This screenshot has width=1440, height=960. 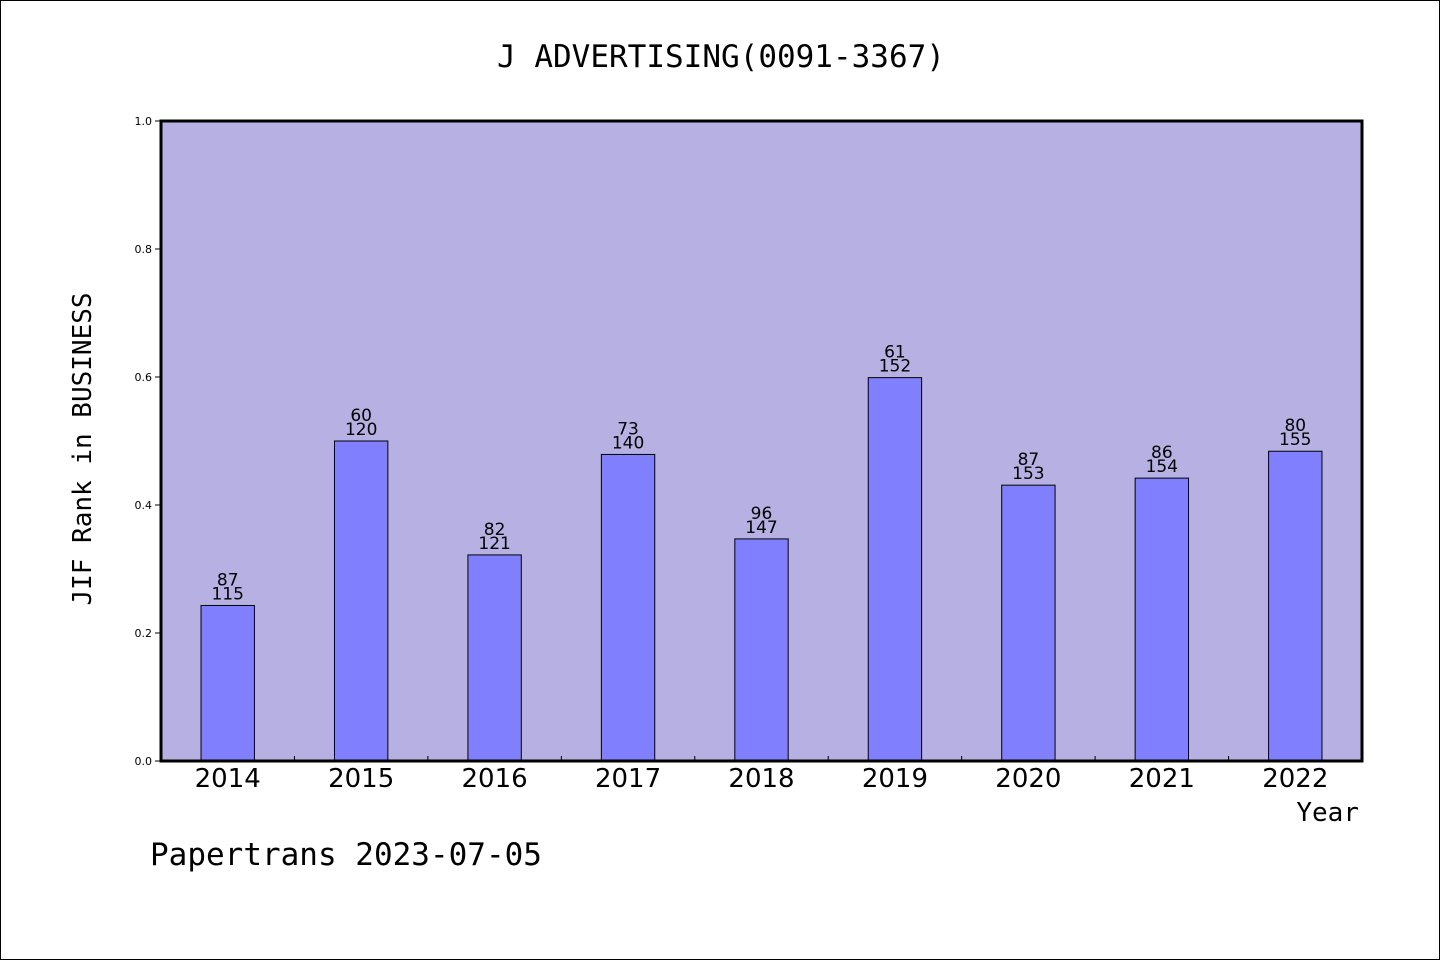 What do you see at coordinates (1162, 619) in the screenshot?
I see `bar-2021` at bounding box center [1162, 619].